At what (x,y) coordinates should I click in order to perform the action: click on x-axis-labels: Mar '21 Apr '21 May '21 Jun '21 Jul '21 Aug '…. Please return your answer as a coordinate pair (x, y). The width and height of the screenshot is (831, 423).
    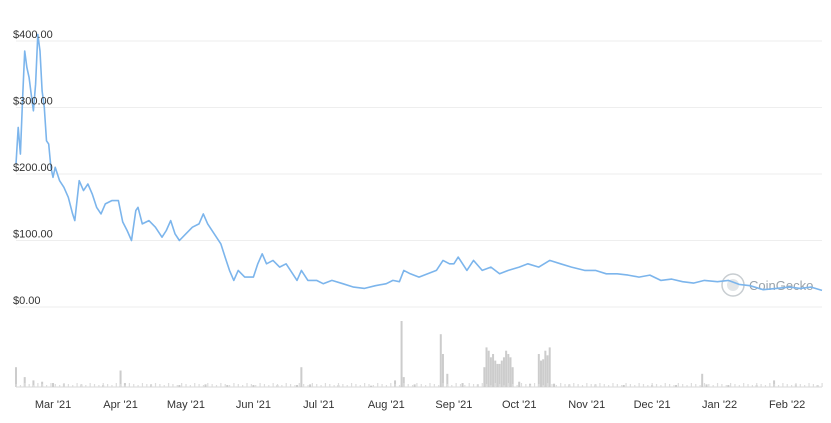
    Looking at the image, I should click on (420, 405).